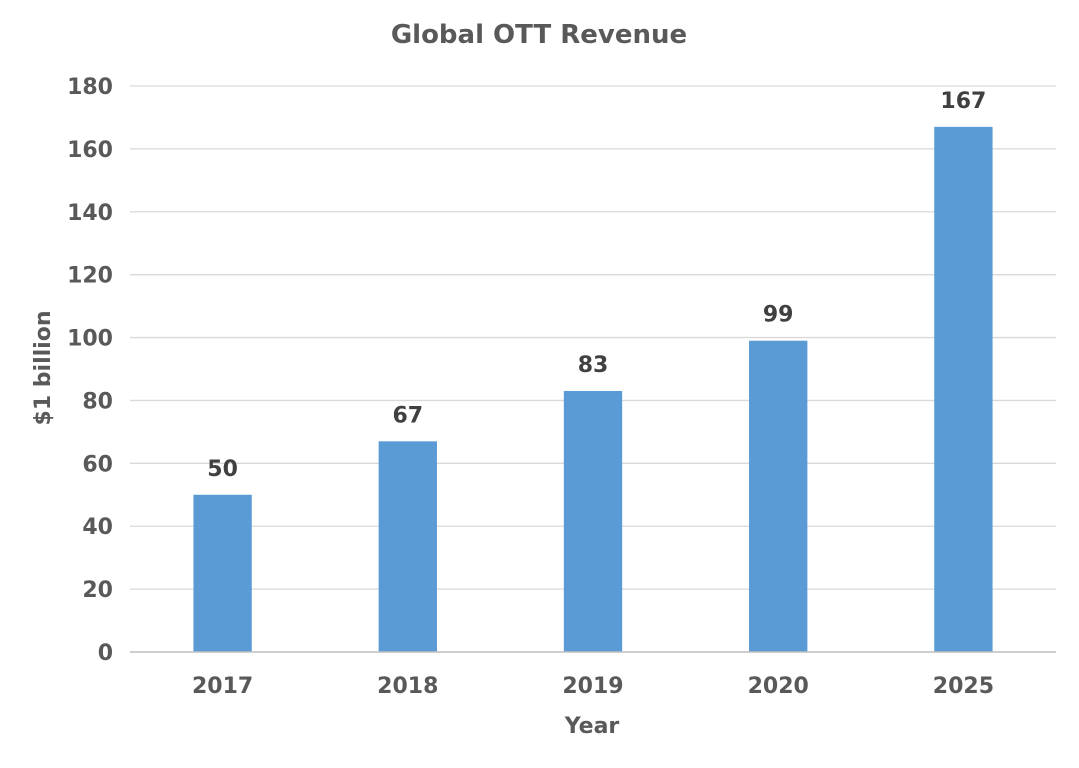 Image resolution: width=1079 pixels, height=768 pixels. What do you see at coordinates (222, 686) in the screenshot?
I see `x-tick-label-2017: 2017` at bounding box center [222, 686].